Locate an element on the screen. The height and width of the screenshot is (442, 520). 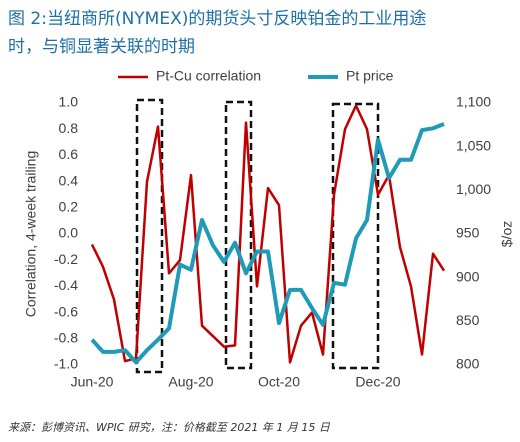
y-tick-label: -0.2 is located at coordinates (66, 259).